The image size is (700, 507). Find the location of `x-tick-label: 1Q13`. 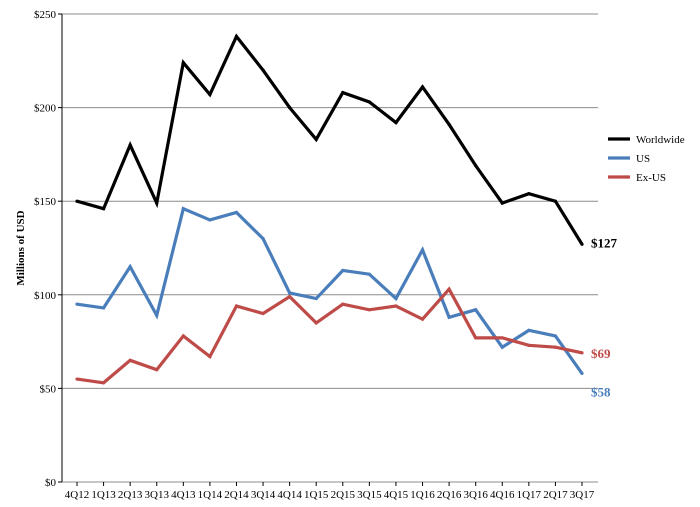

x-tick-label: 1Q13 is located at coordinates (103, 495).